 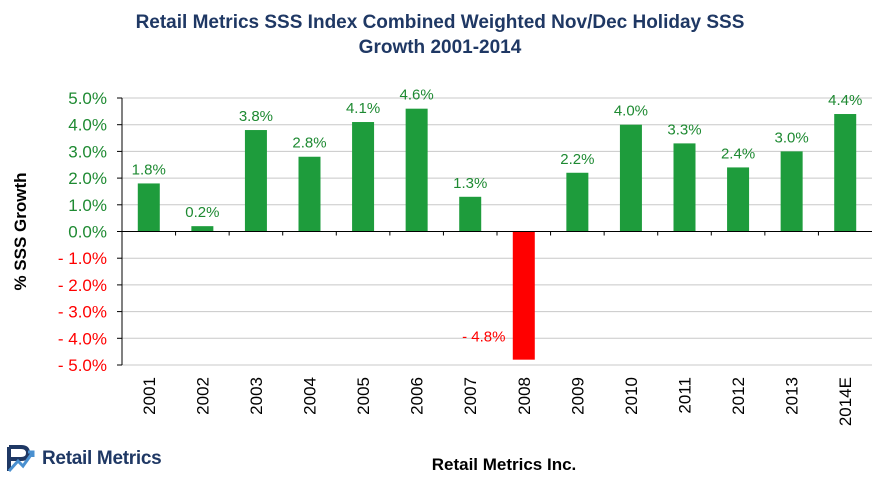 I want to click on x-tick-label: 2007, so click(x=470, y=396).